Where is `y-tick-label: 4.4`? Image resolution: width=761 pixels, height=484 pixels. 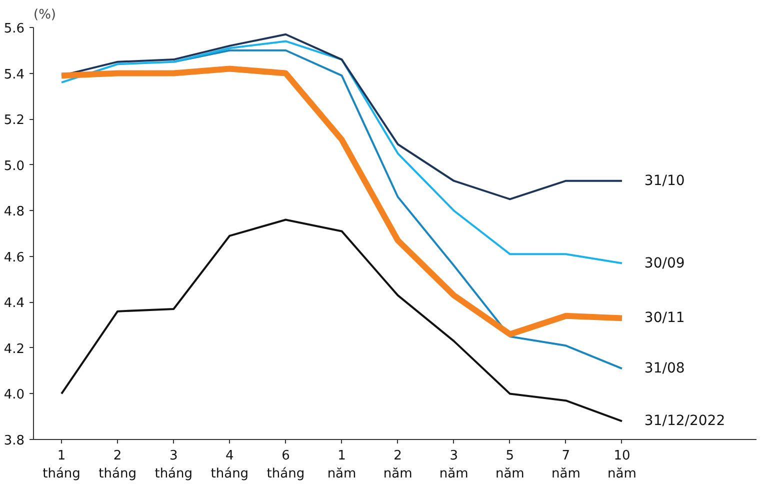
y-tick-label: 4.4 is located at coordinates (14, 304).